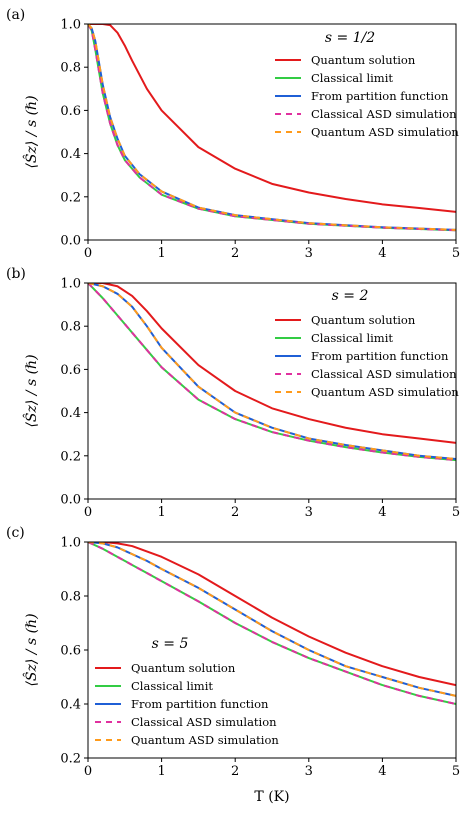 The width and height of the screenshot is (474, 821). I want to click on panel-label: (b), so click(16, 274).